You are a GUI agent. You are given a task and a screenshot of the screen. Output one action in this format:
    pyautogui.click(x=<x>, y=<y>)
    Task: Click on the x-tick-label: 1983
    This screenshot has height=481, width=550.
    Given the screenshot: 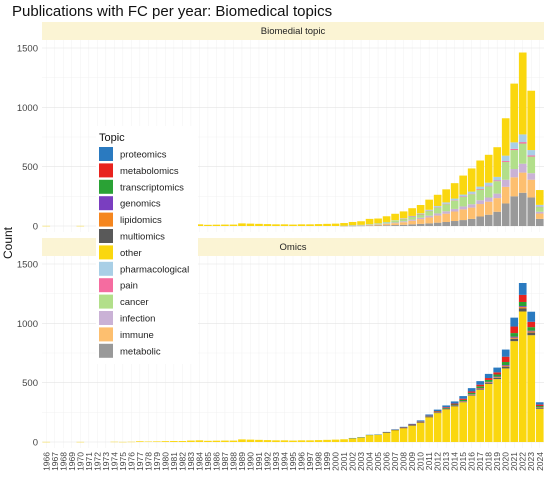 What is the action you would take?
    pyautogui.click(x=191, y=461)
    